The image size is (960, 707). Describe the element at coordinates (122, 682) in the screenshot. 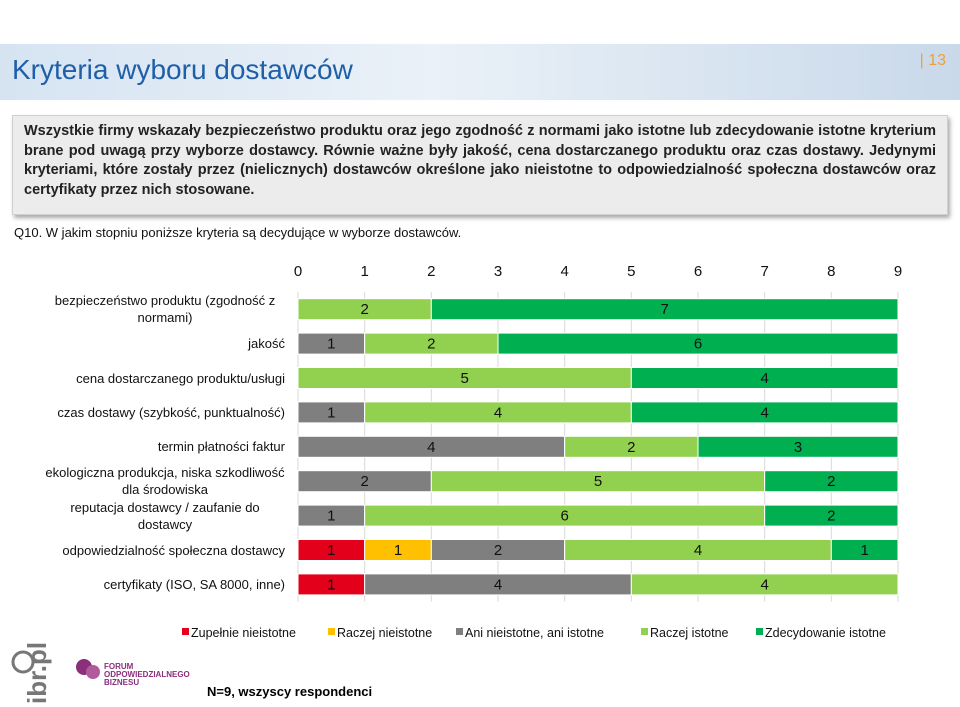

I see `forum-line: BIZNESU` at that location.